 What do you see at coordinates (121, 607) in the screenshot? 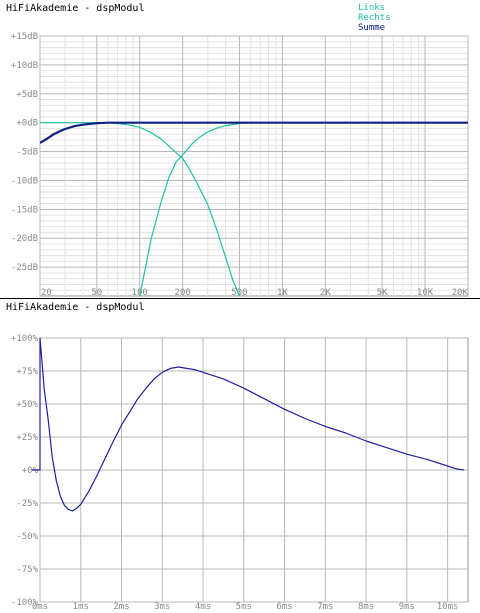
I see `x-tick-label: 2ms` at bounding box center [121, 607].